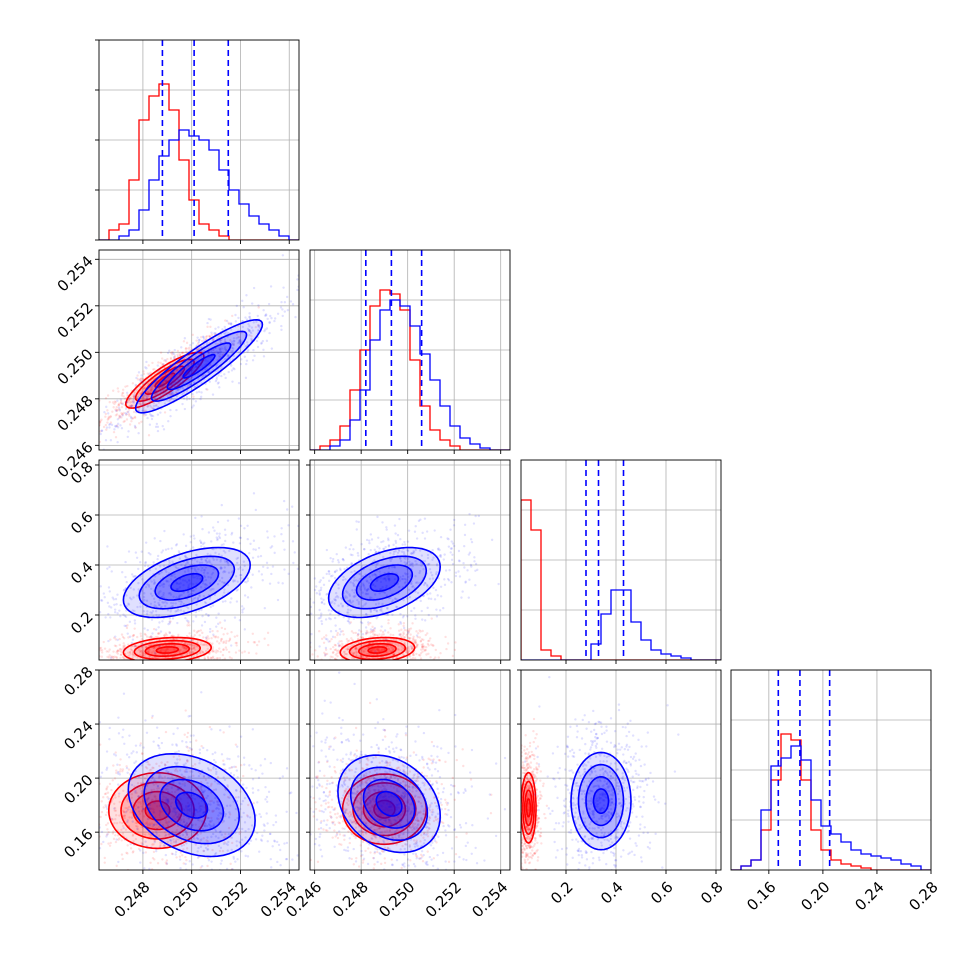  I want to click on contour-blue, so click(384, 582).